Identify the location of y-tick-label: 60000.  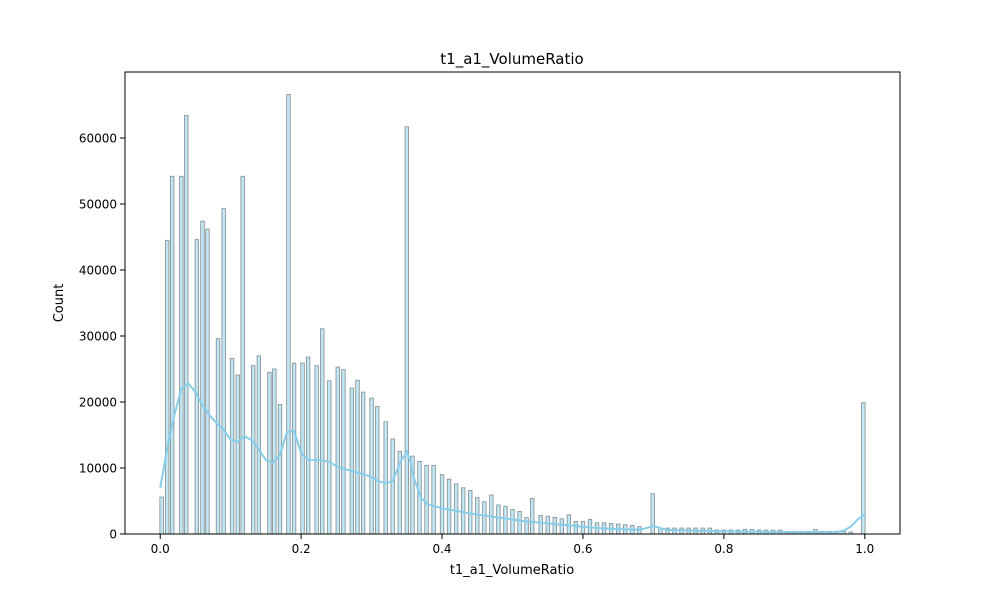
(98, 139).